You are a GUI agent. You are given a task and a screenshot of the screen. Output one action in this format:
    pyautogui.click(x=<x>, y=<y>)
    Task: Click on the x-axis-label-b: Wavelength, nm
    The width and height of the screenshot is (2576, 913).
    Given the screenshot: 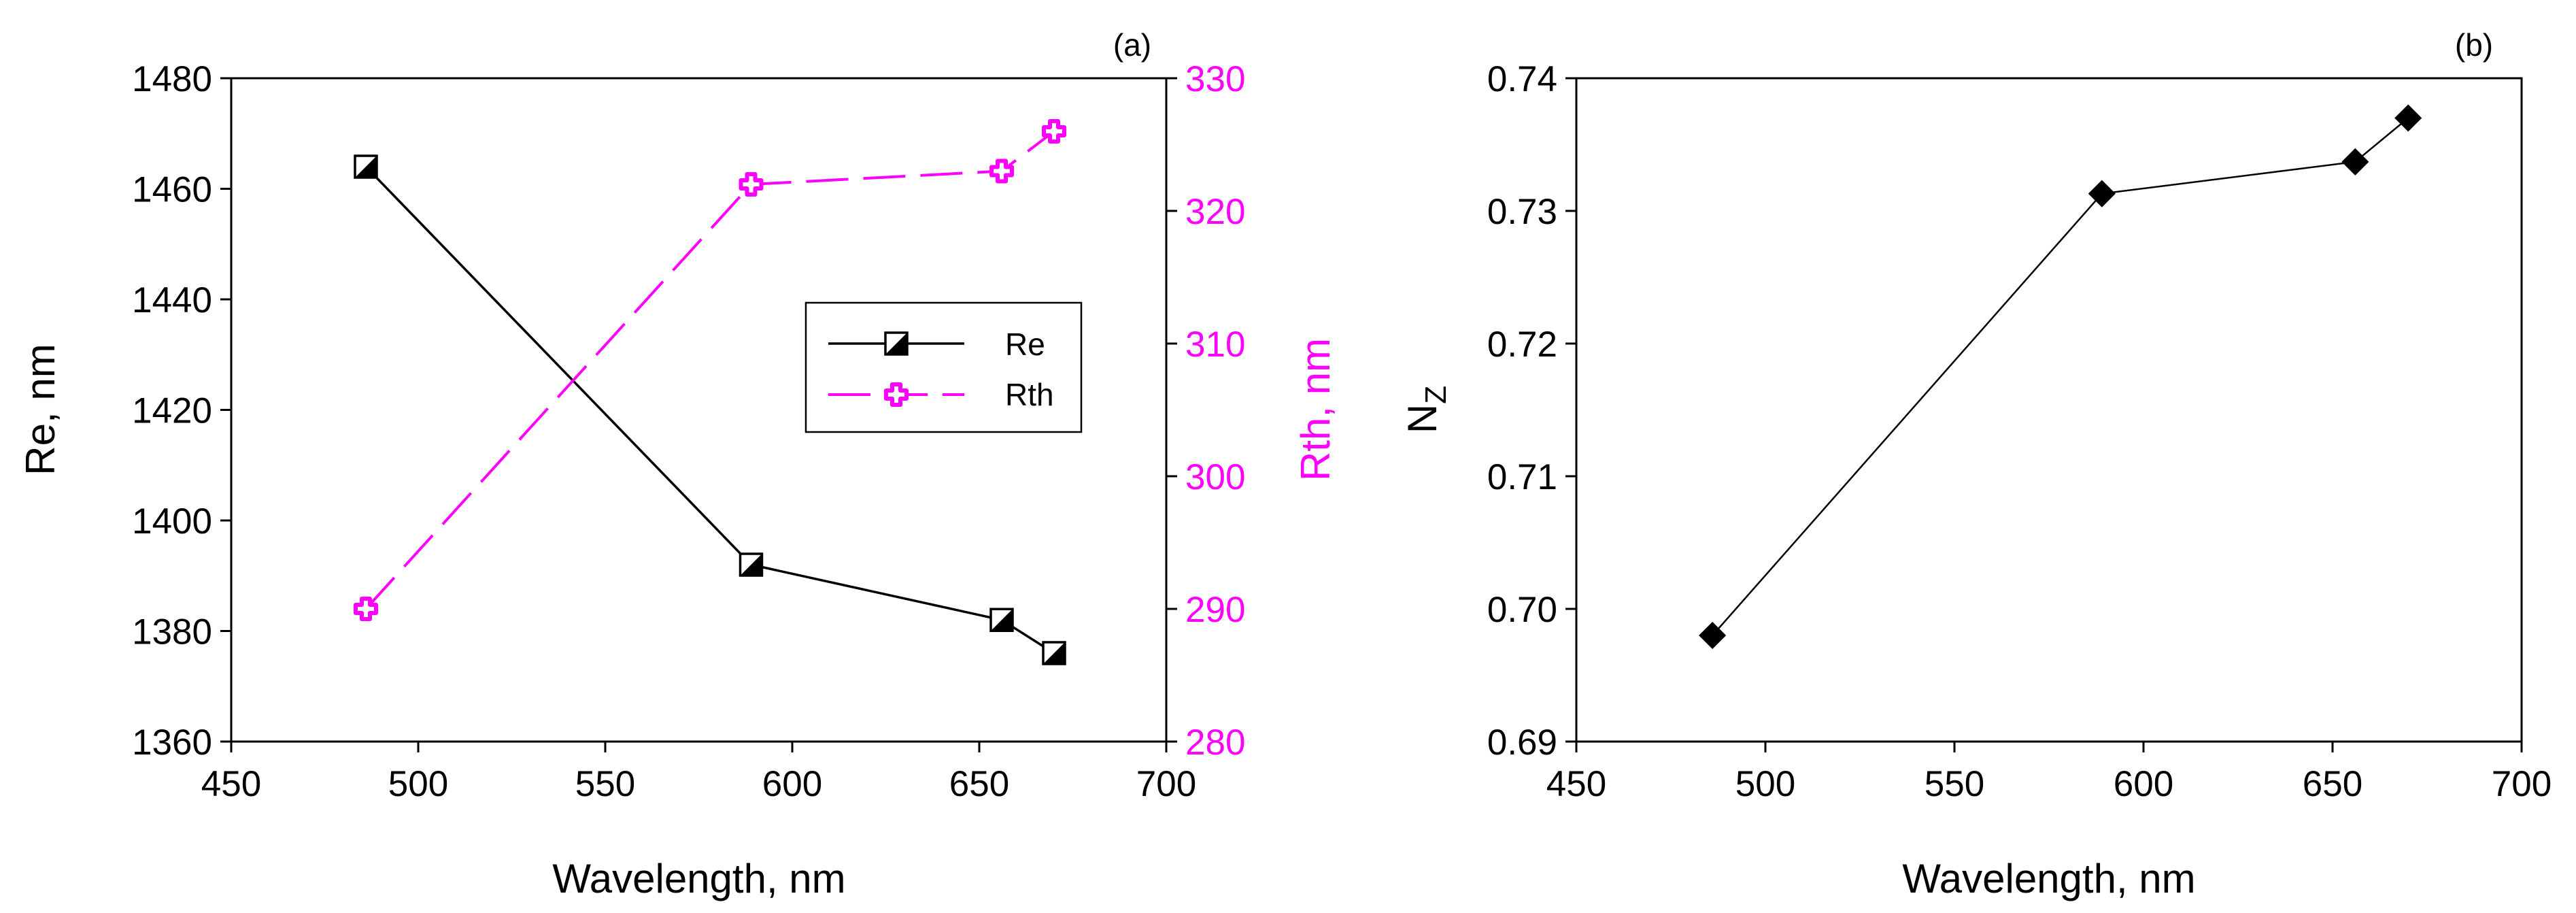 What is the action you would take?
    pyautogui.click(x=2048, y=879)
    